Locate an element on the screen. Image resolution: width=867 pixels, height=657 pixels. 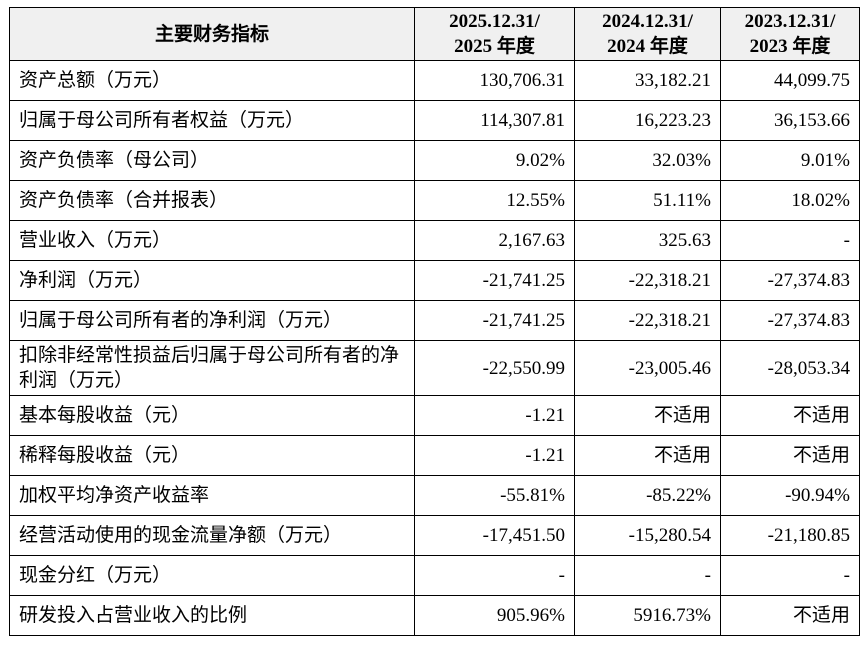
row-label: 稀释每股收益（元） is located at coordinates (212, 455).